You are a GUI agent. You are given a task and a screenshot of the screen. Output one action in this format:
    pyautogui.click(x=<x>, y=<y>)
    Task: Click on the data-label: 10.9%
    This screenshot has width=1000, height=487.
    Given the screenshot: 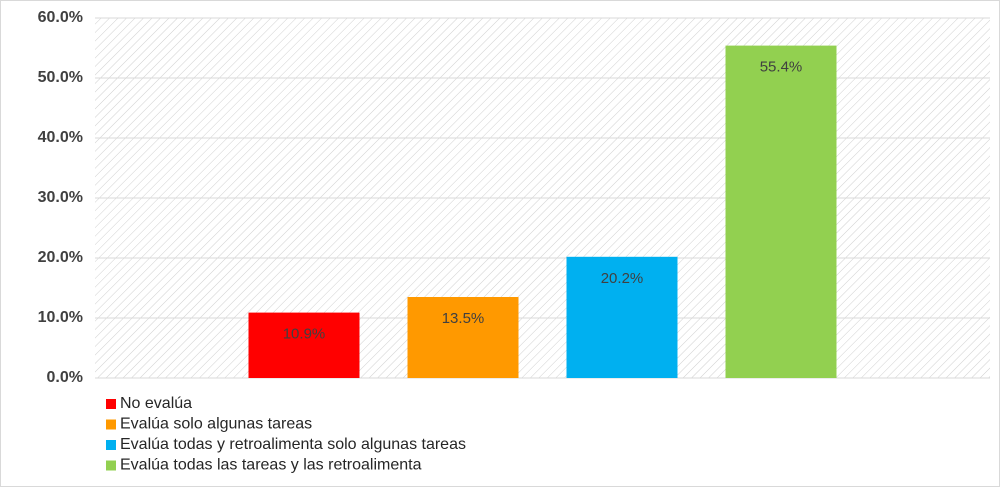 What is the action you would take?
    pyautogui.click(x=304, y=334)
    